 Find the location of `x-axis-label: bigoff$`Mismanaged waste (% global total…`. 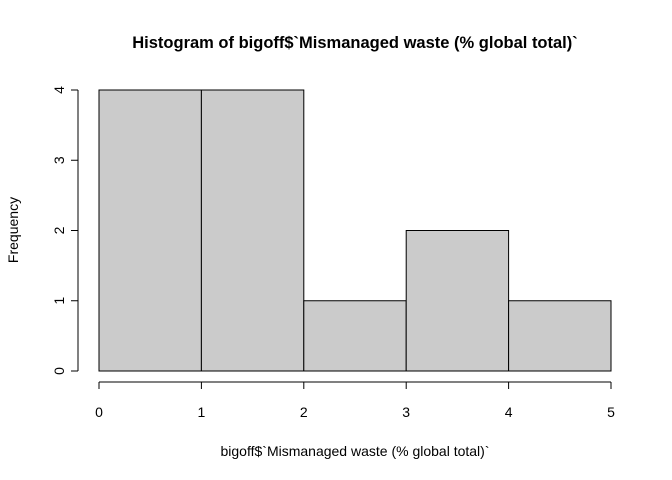

x-axis-label: bigoff$`Mismanaged waste (% global total… is located at coordinates (355, 451).